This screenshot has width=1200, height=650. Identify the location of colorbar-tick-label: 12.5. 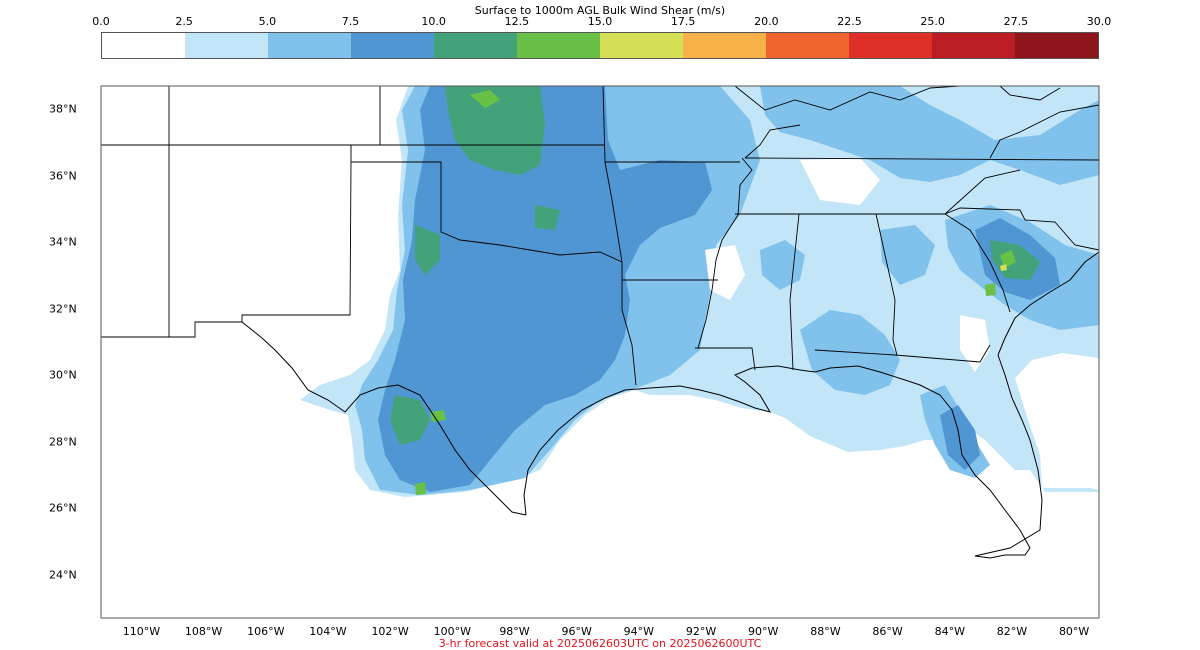
(517, 21).